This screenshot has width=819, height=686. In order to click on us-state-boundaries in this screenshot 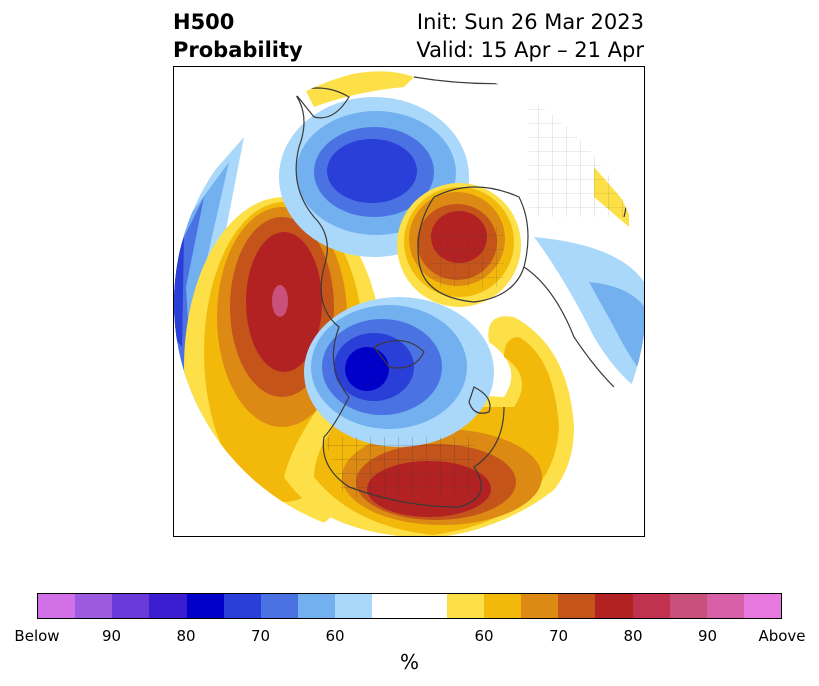, I will do `click(399, 467)`.